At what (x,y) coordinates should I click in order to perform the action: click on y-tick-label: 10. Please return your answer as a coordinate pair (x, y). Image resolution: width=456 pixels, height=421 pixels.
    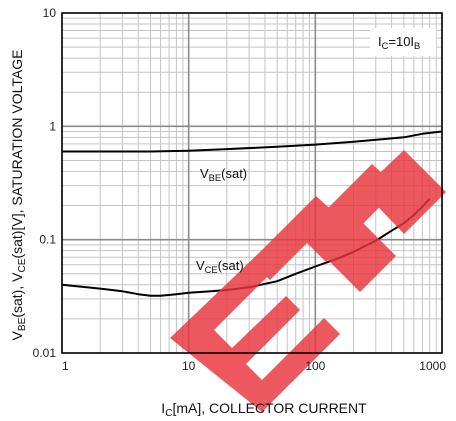
    Looking at the image, I should click on (50, 13).